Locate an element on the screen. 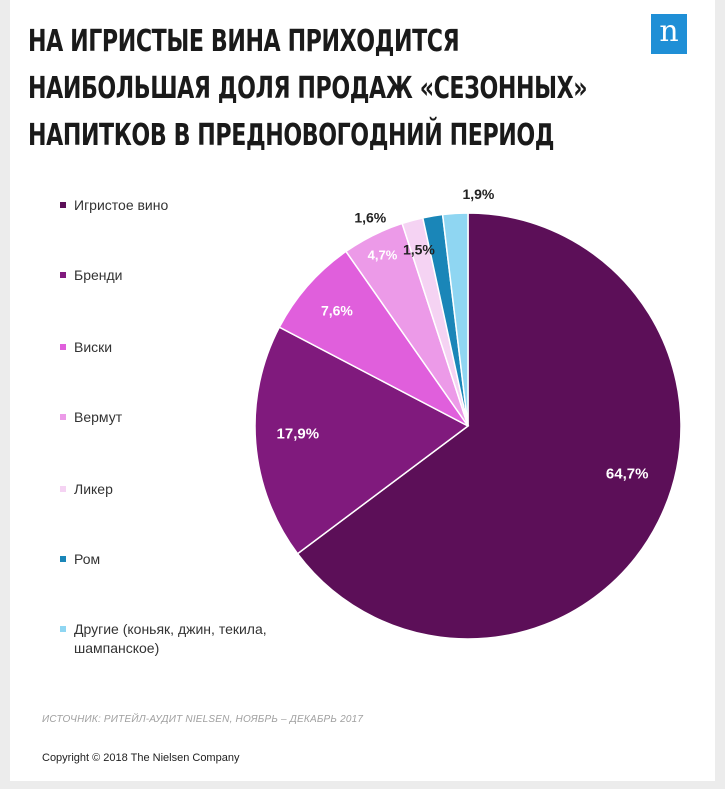 Image resolution: width=725 pixels, height=789 pixels. legend-item: Бренди is located at coordinates (195, 275).